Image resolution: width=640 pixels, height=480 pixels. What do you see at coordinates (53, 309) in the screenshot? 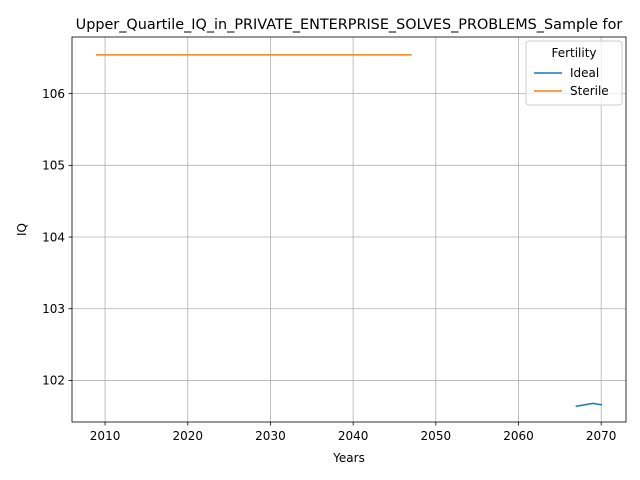
I see `y-tick-label: 103` at bounding box center [53, 309].